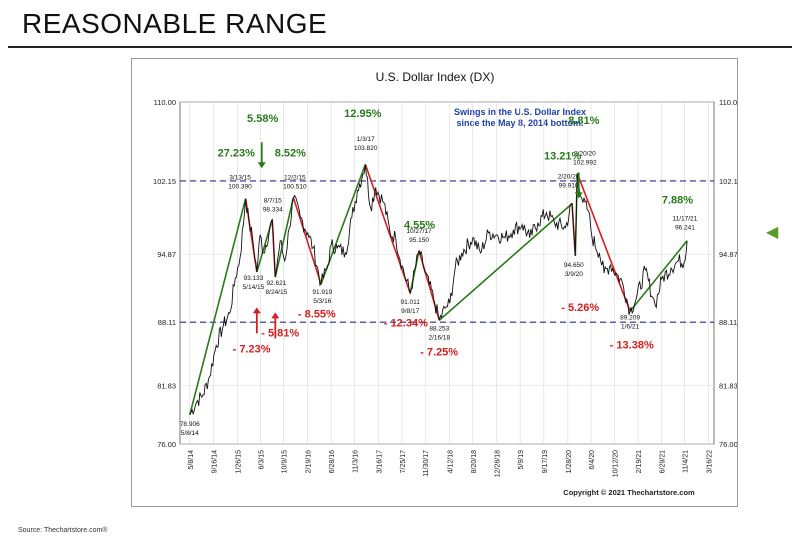 The width and height of the screenshot is (800, 539). I want to click on y-tick-label-left: 88.11, so click(167, 322).